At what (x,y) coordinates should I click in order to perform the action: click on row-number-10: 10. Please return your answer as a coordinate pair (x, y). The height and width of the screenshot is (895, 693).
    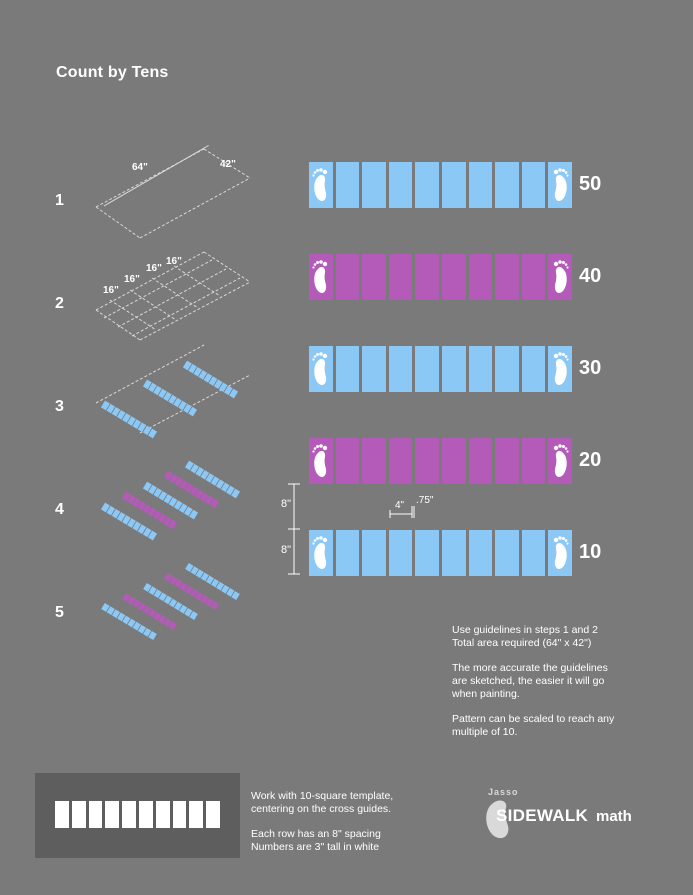
    Looking at the image, I should click on (590, 552).